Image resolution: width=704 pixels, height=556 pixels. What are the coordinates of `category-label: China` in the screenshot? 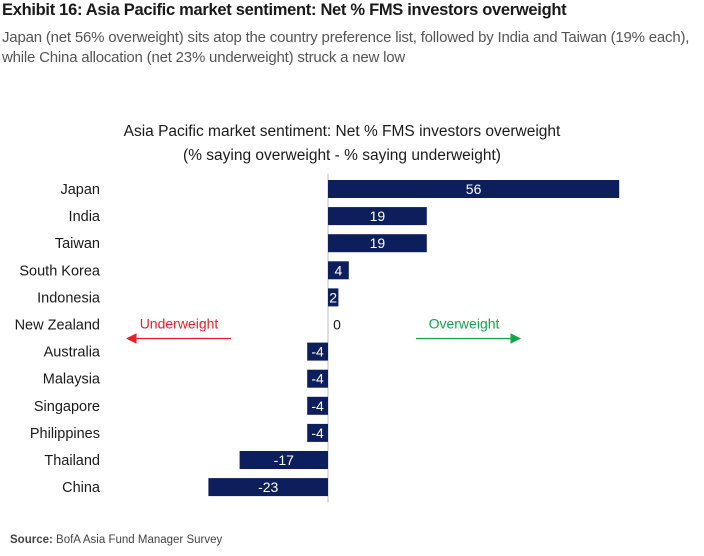 It's located at (81, 488).